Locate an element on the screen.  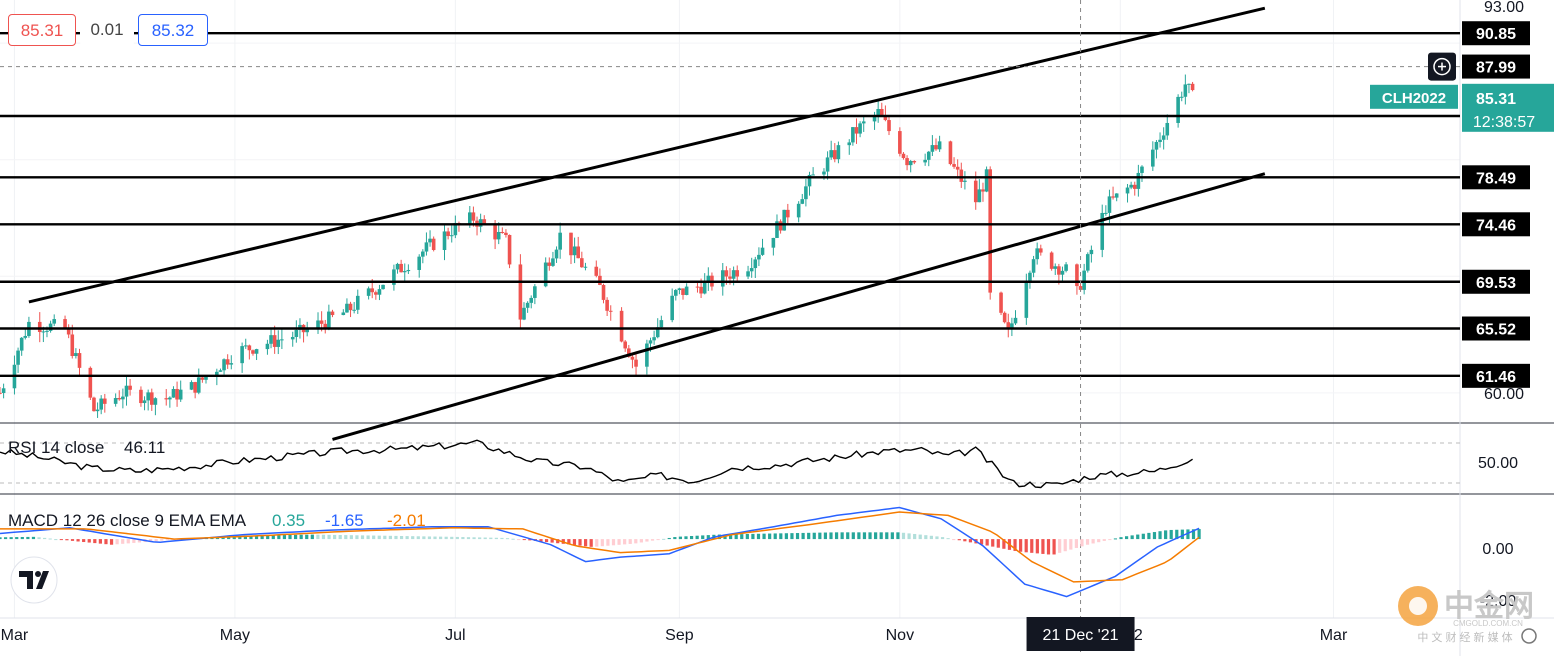
rsi-line is located at coordinates (596, 464).